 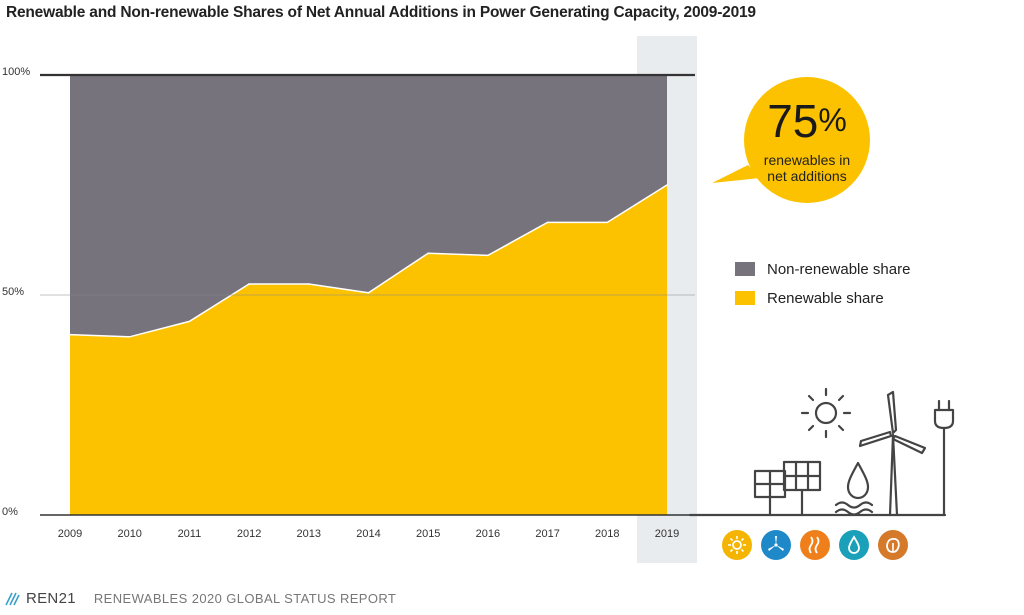 I want to click on geothermal-icon, so click(x=815, y=545).